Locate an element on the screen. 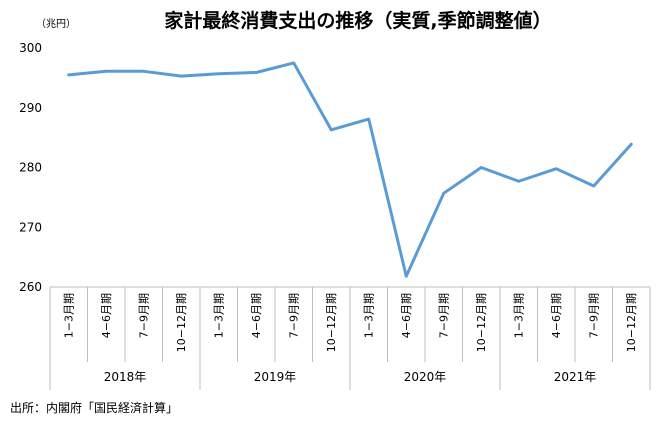 The width and height of the screenshot is (665, 427). y-tick-label: 300 is located at coordinates (30, 48).